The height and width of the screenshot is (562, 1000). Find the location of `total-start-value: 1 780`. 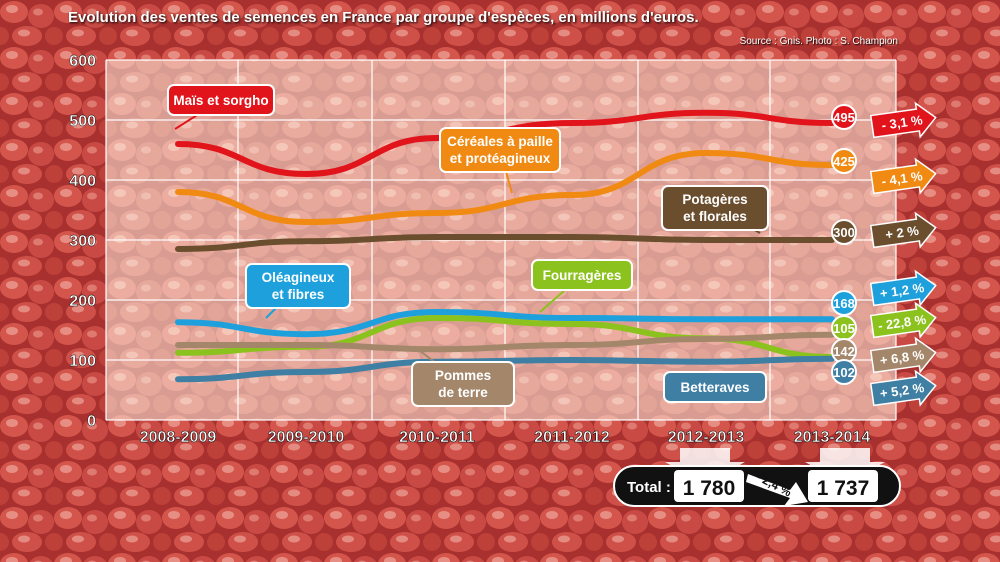

total-start-value: 1 780 is located at coordinates (709, 488).